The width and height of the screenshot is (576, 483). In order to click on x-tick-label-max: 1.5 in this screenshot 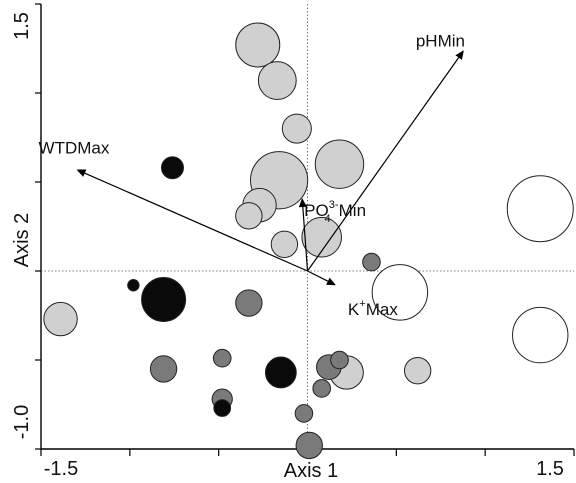, I will do `click(550, 469)`.